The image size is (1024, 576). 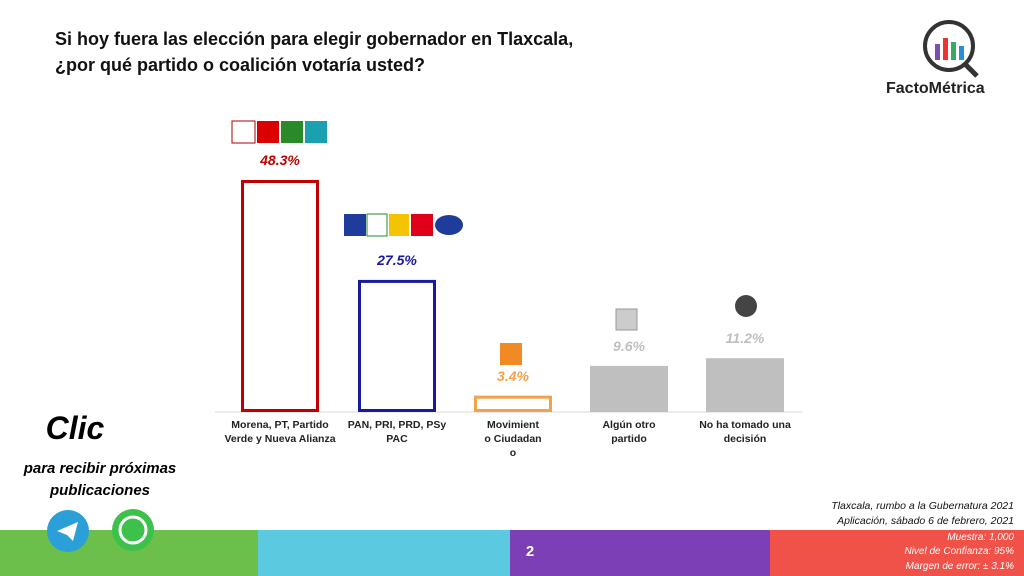 I want to click on stat: Muestra: 1,000, so click(x=980, y=537).